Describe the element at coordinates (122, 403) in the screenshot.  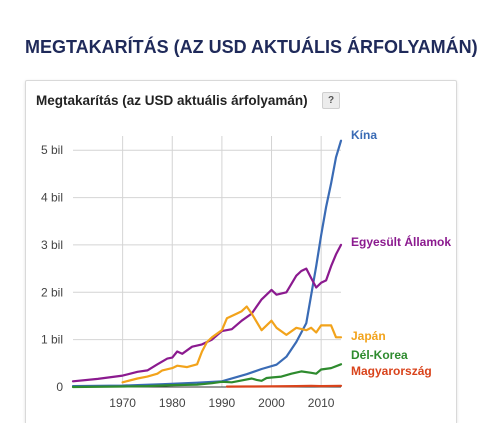
I see `x-tick-label: 1970` at that location.